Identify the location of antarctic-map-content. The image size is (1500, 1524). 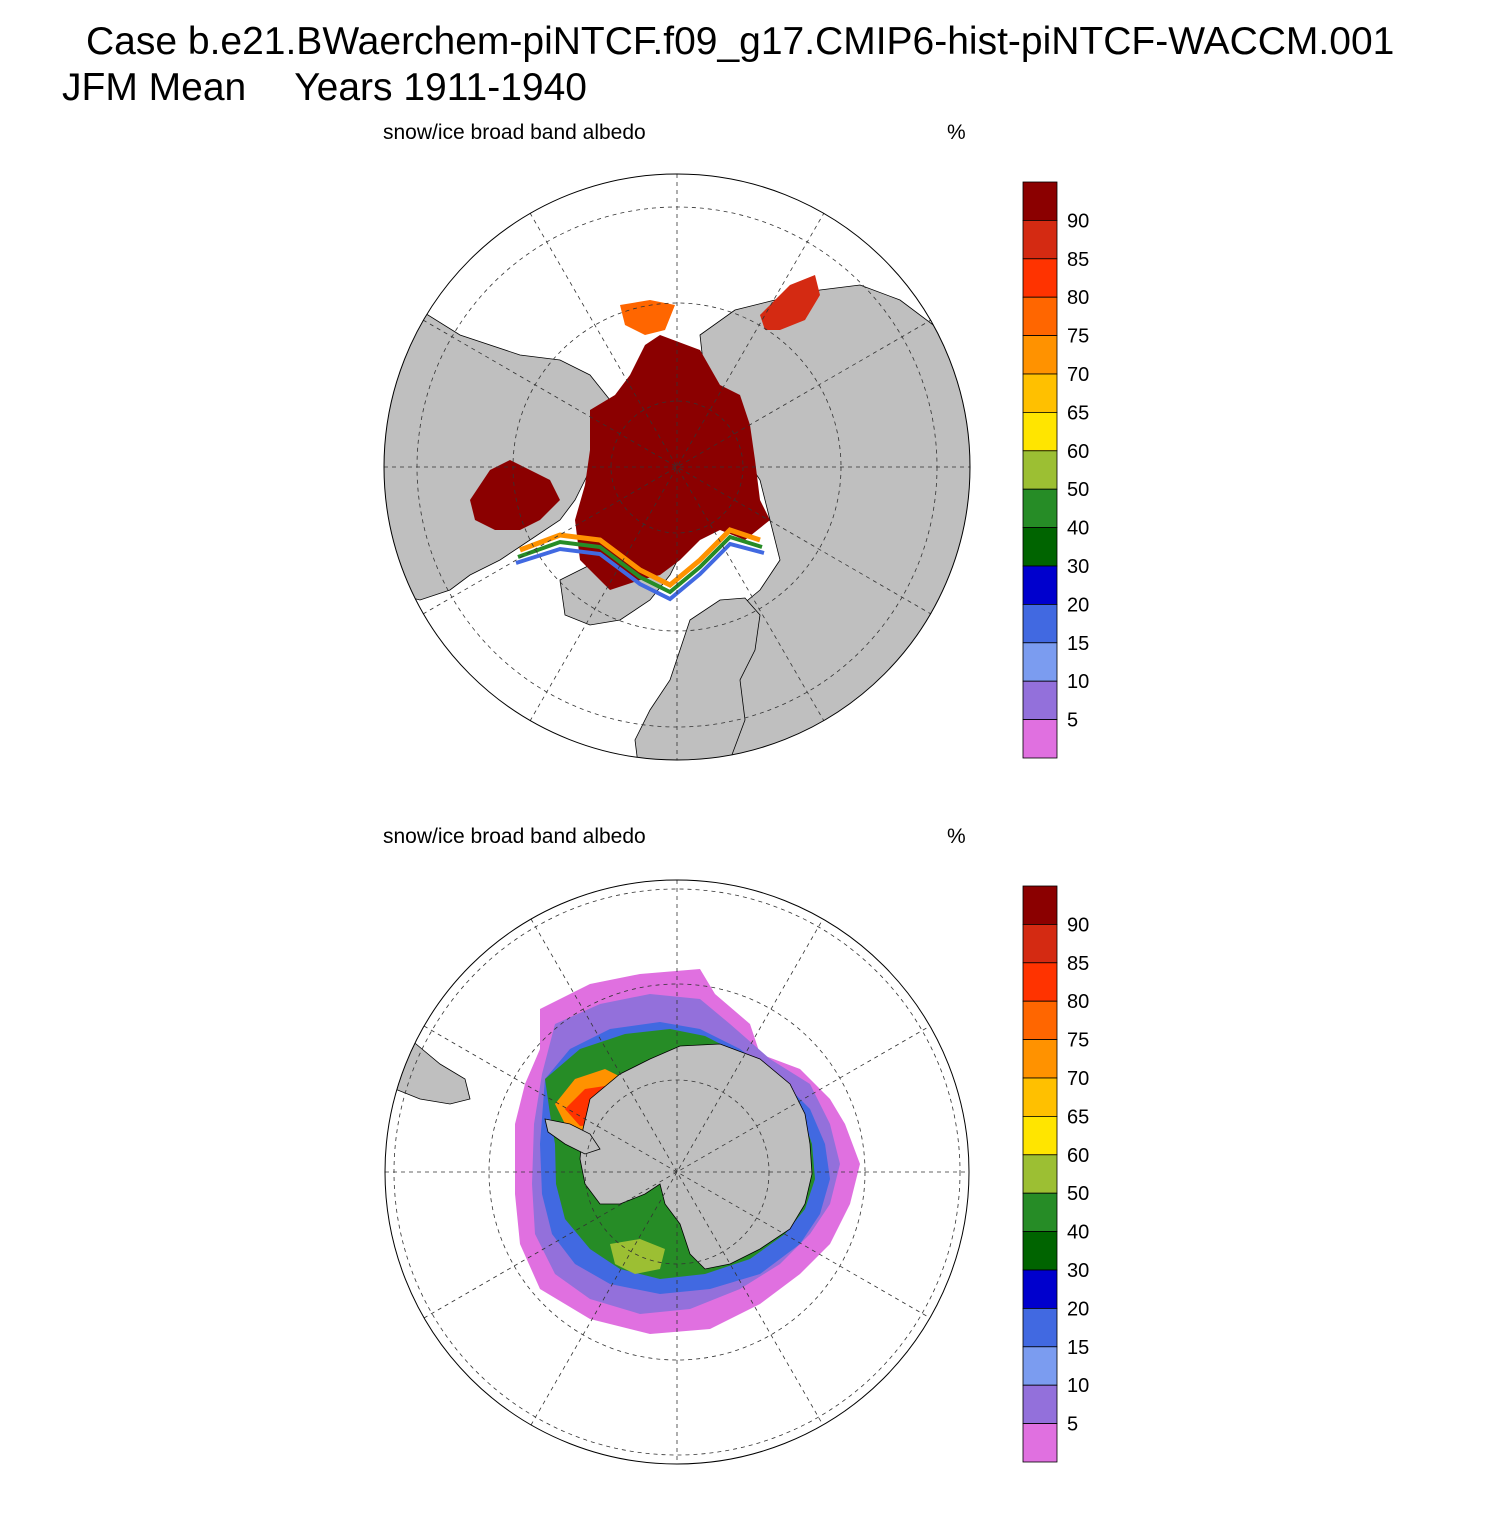
(677, 1172).